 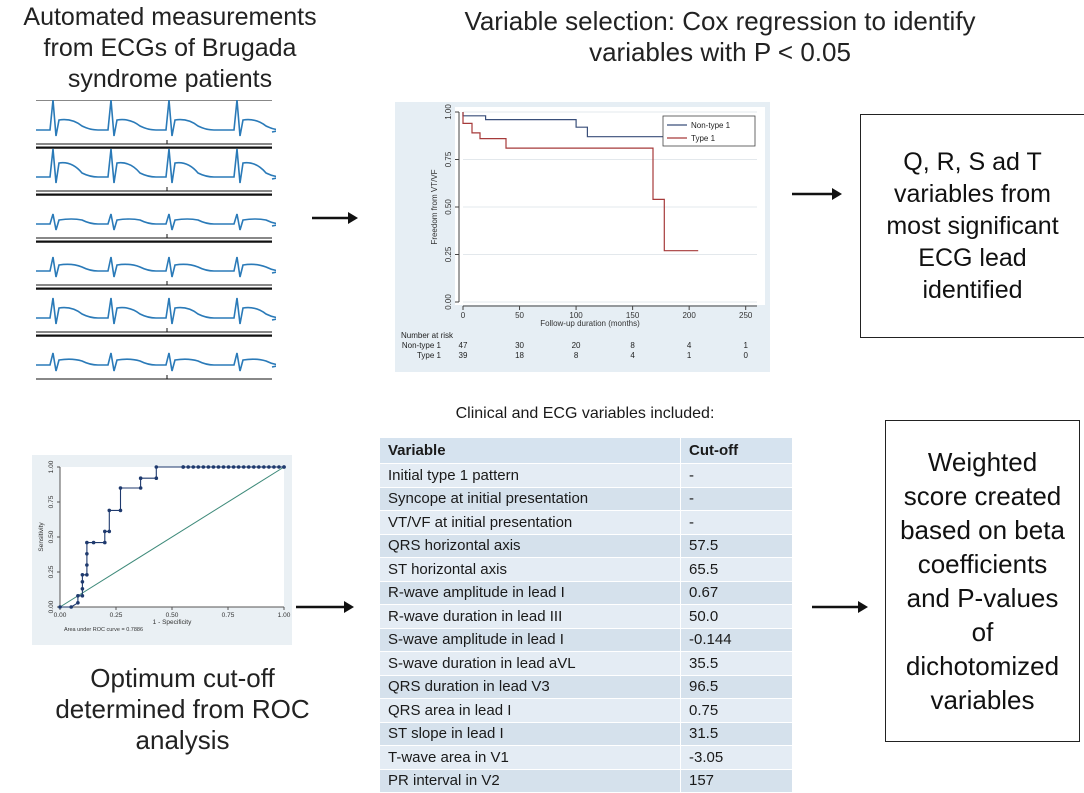 I want to click on table-row: R-wave amplitude in lead I 0.67, so click(x=586, y=592).